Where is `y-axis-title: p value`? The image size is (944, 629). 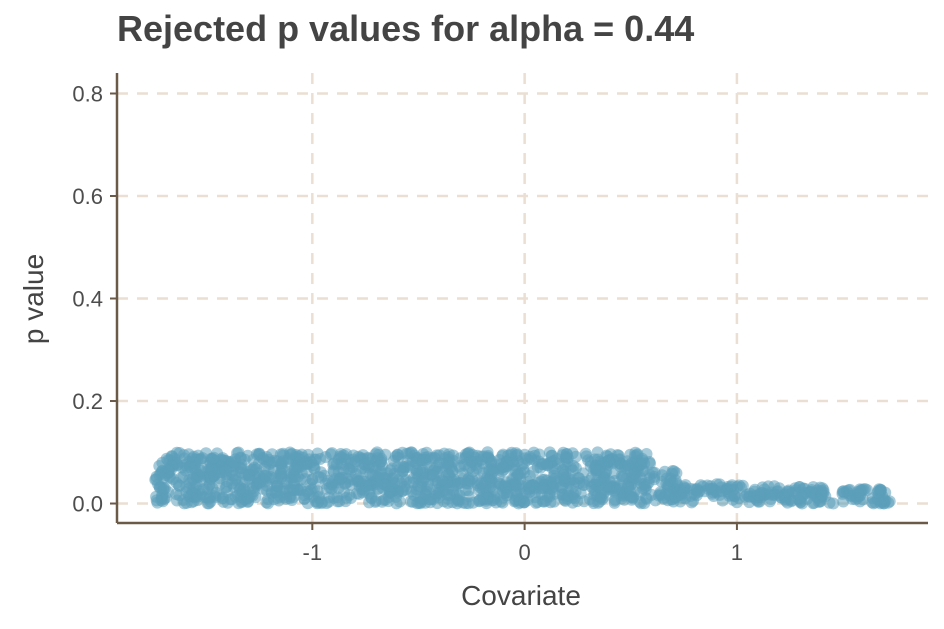 y-axis-title: p value is located at coordinates (33, 299).